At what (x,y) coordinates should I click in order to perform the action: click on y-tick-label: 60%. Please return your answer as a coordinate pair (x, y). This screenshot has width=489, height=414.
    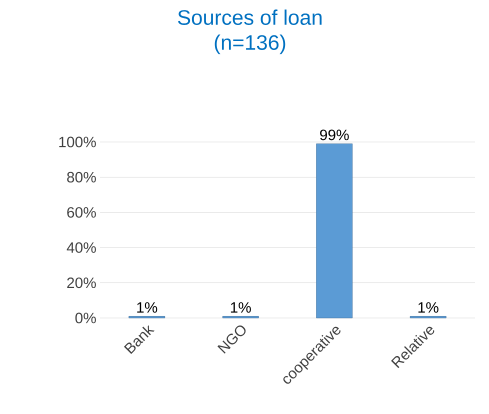
    Looking at the image, I should click on (81, 212).